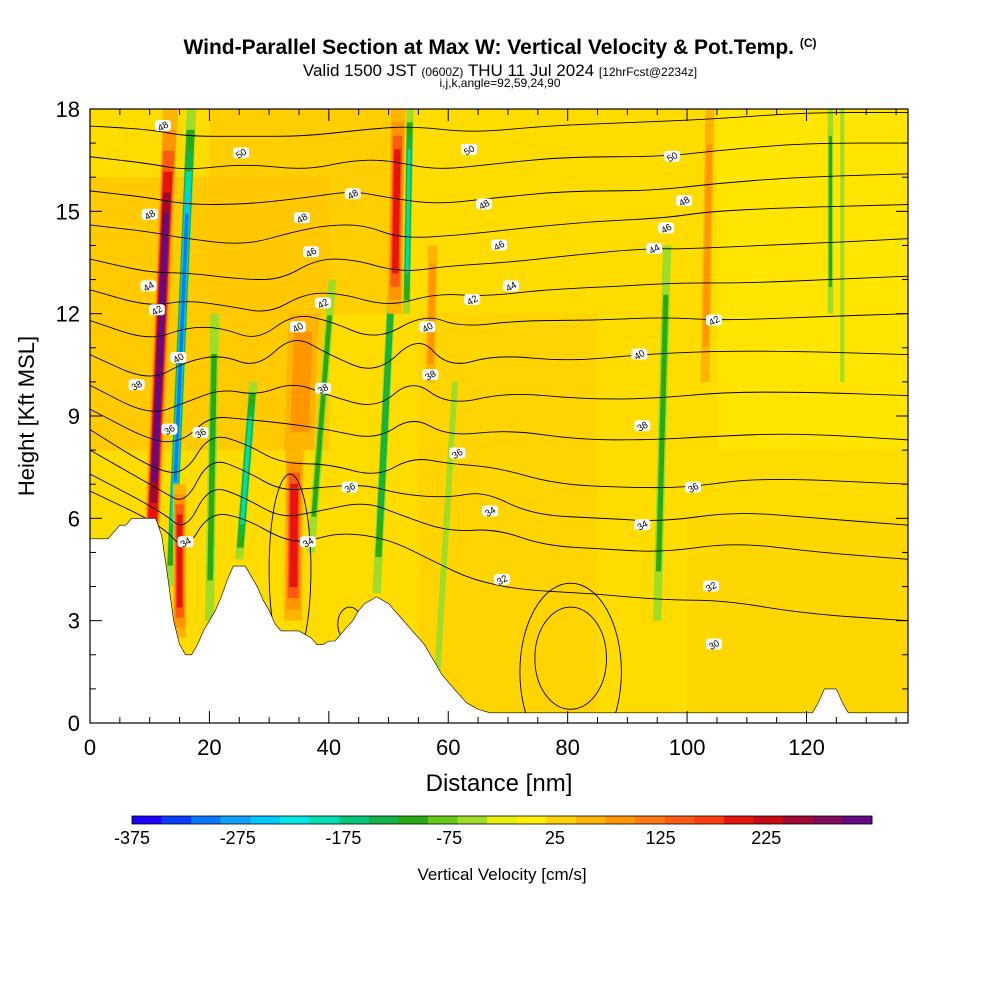 This screenshot has width=1000, height=1000. I want to click on theta-label: 32, so click(501, 580).